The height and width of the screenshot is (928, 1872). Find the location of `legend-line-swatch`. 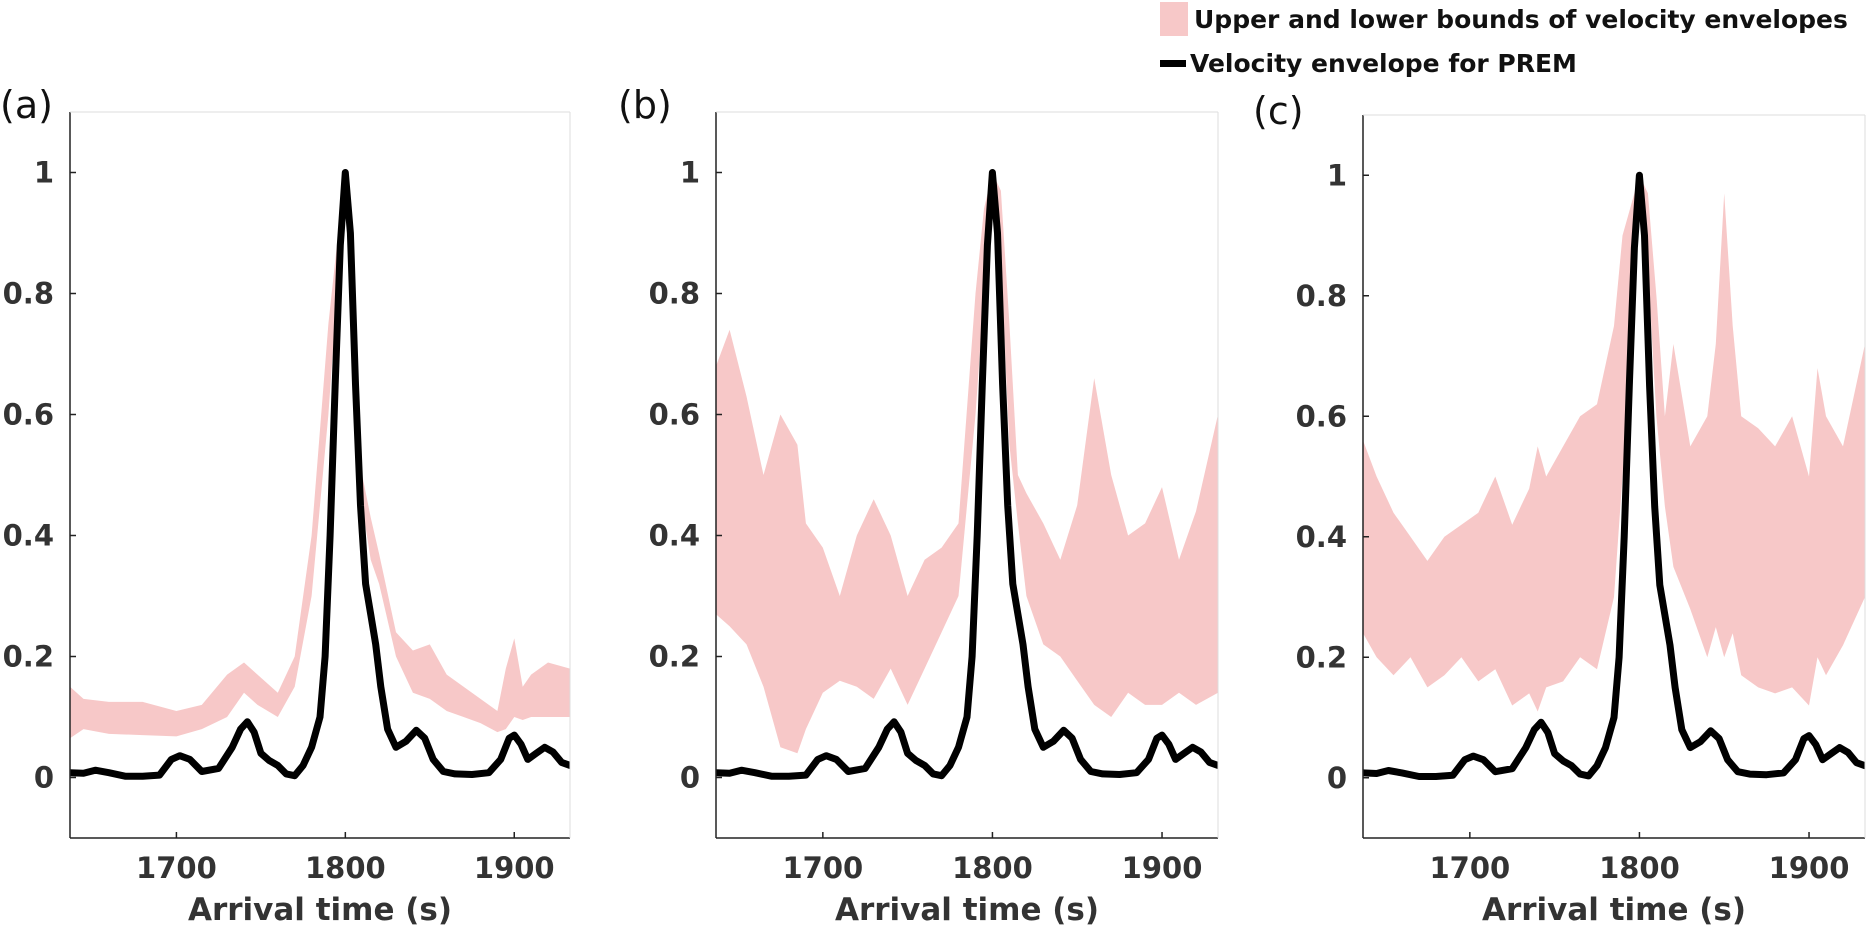

legend-line-swatch is located at coordinates (1173, 63).